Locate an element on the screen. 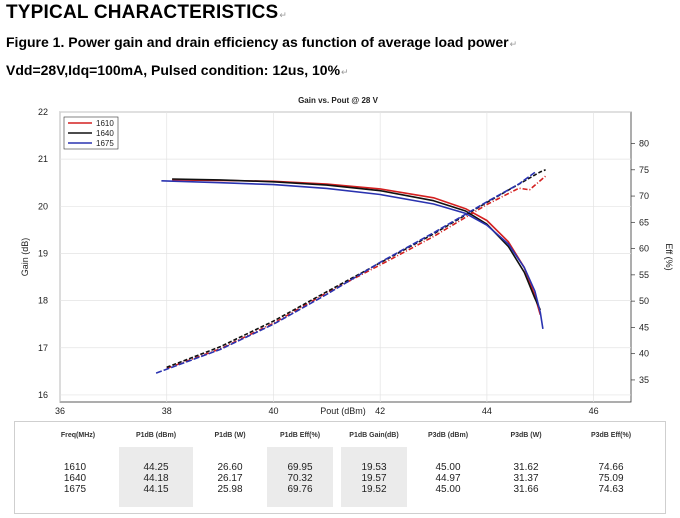 The image size is (680, 518). legend-label-1640: 1640 is located at coordinates (105, 133).